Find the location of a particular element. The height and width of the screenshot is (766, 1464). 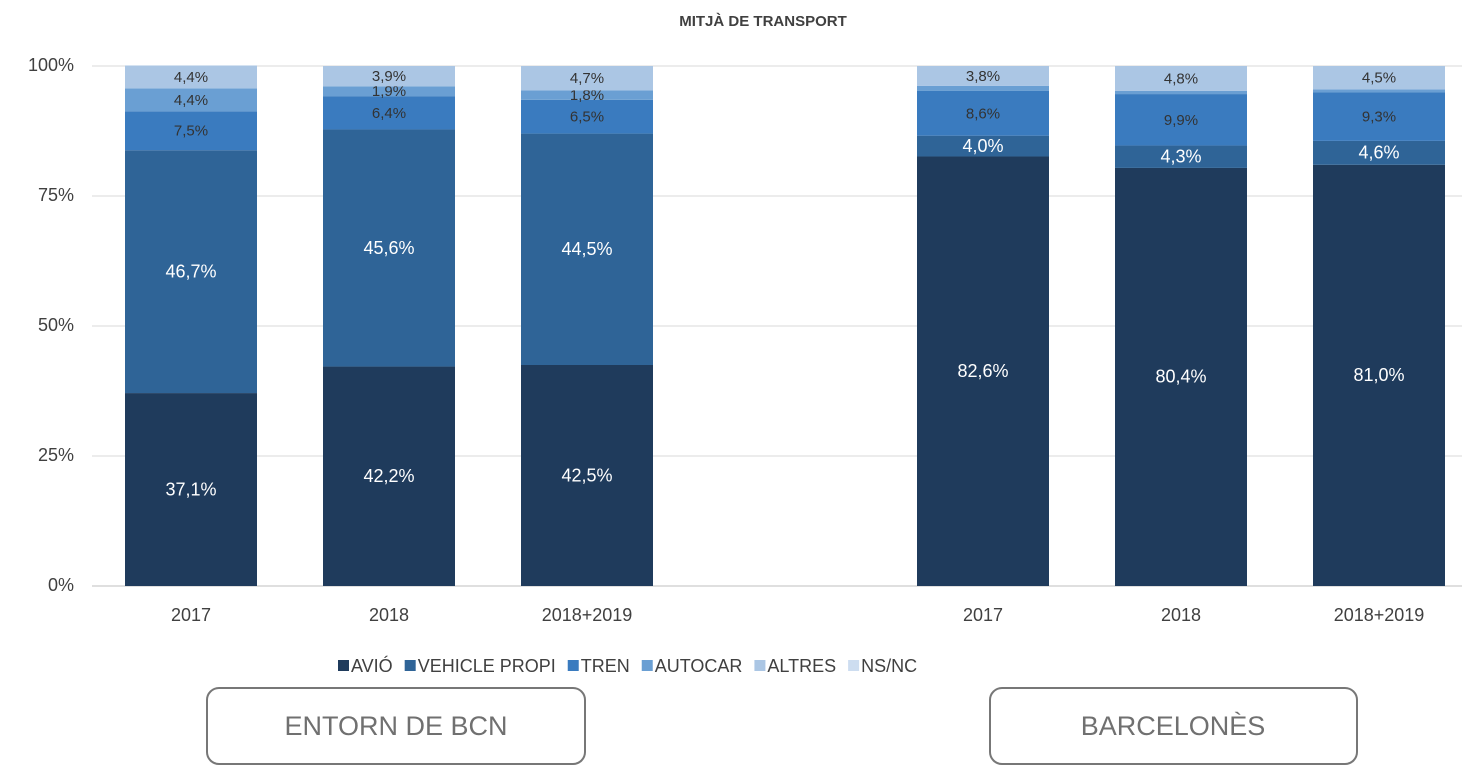

data-label: 1,8% is located at coordinates (587, 95).